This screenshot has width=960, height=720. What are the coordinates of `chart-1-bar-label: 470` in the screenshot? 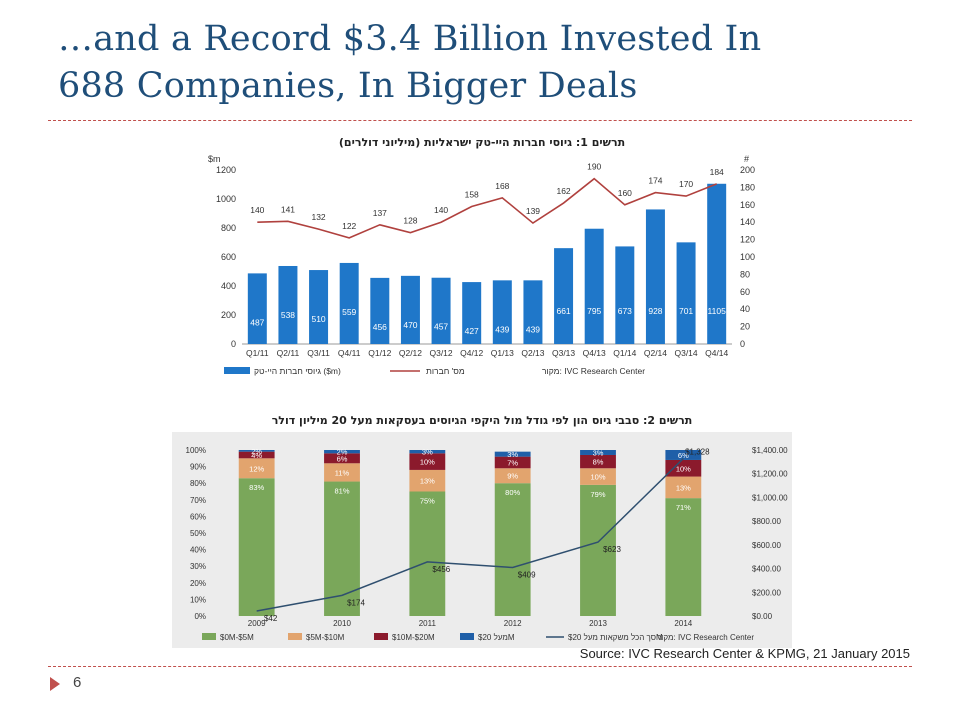 It's located at (410, 325).